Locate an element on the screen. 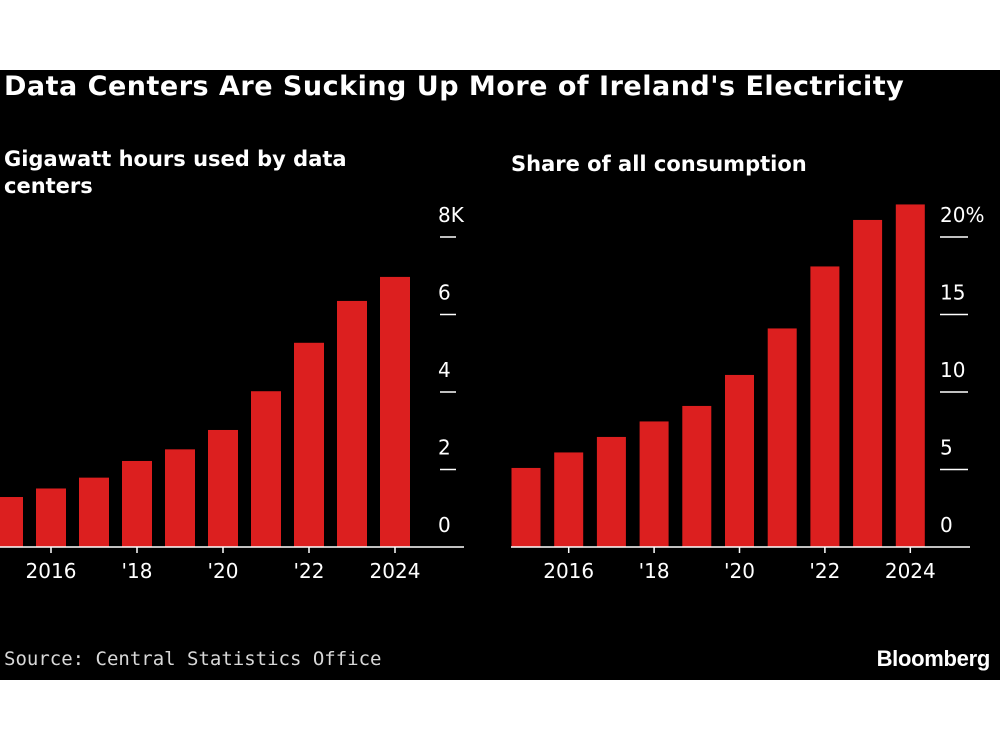 Image resolution: width=1000 pixels, height=750 pixels. left-y-tick-label: 4 is located at coordinates (444, 370).